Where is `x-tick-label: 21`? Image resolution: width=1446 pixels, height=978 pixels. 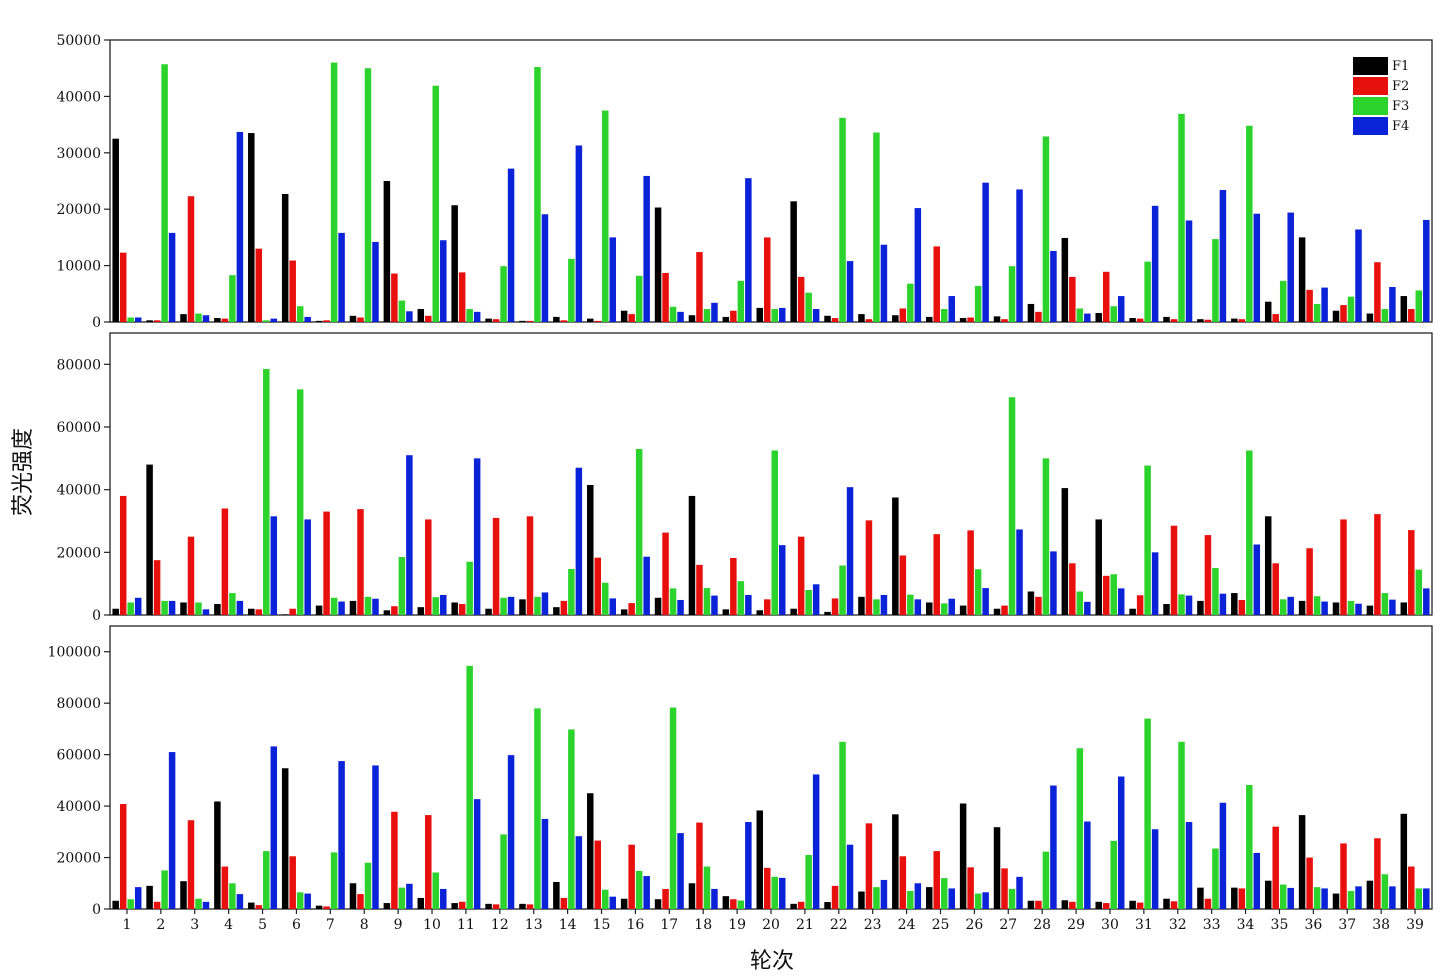 x-tick-label: 21 is located at coordinates (805, 925).